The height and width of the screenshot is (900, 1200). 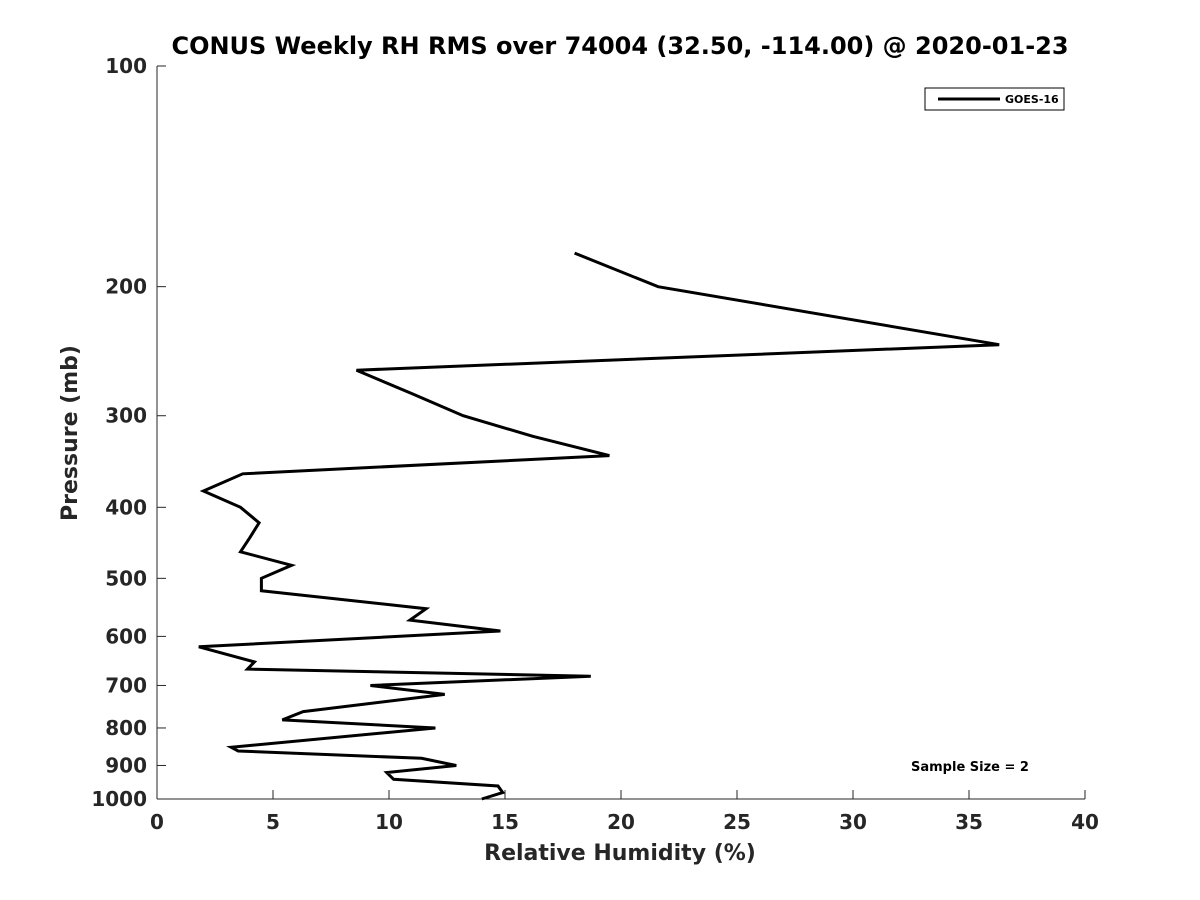 What do you see at coordinates (126, 507) in the screenshot?
I see `y-tick-label: 400` at bounding box center [126, 507].